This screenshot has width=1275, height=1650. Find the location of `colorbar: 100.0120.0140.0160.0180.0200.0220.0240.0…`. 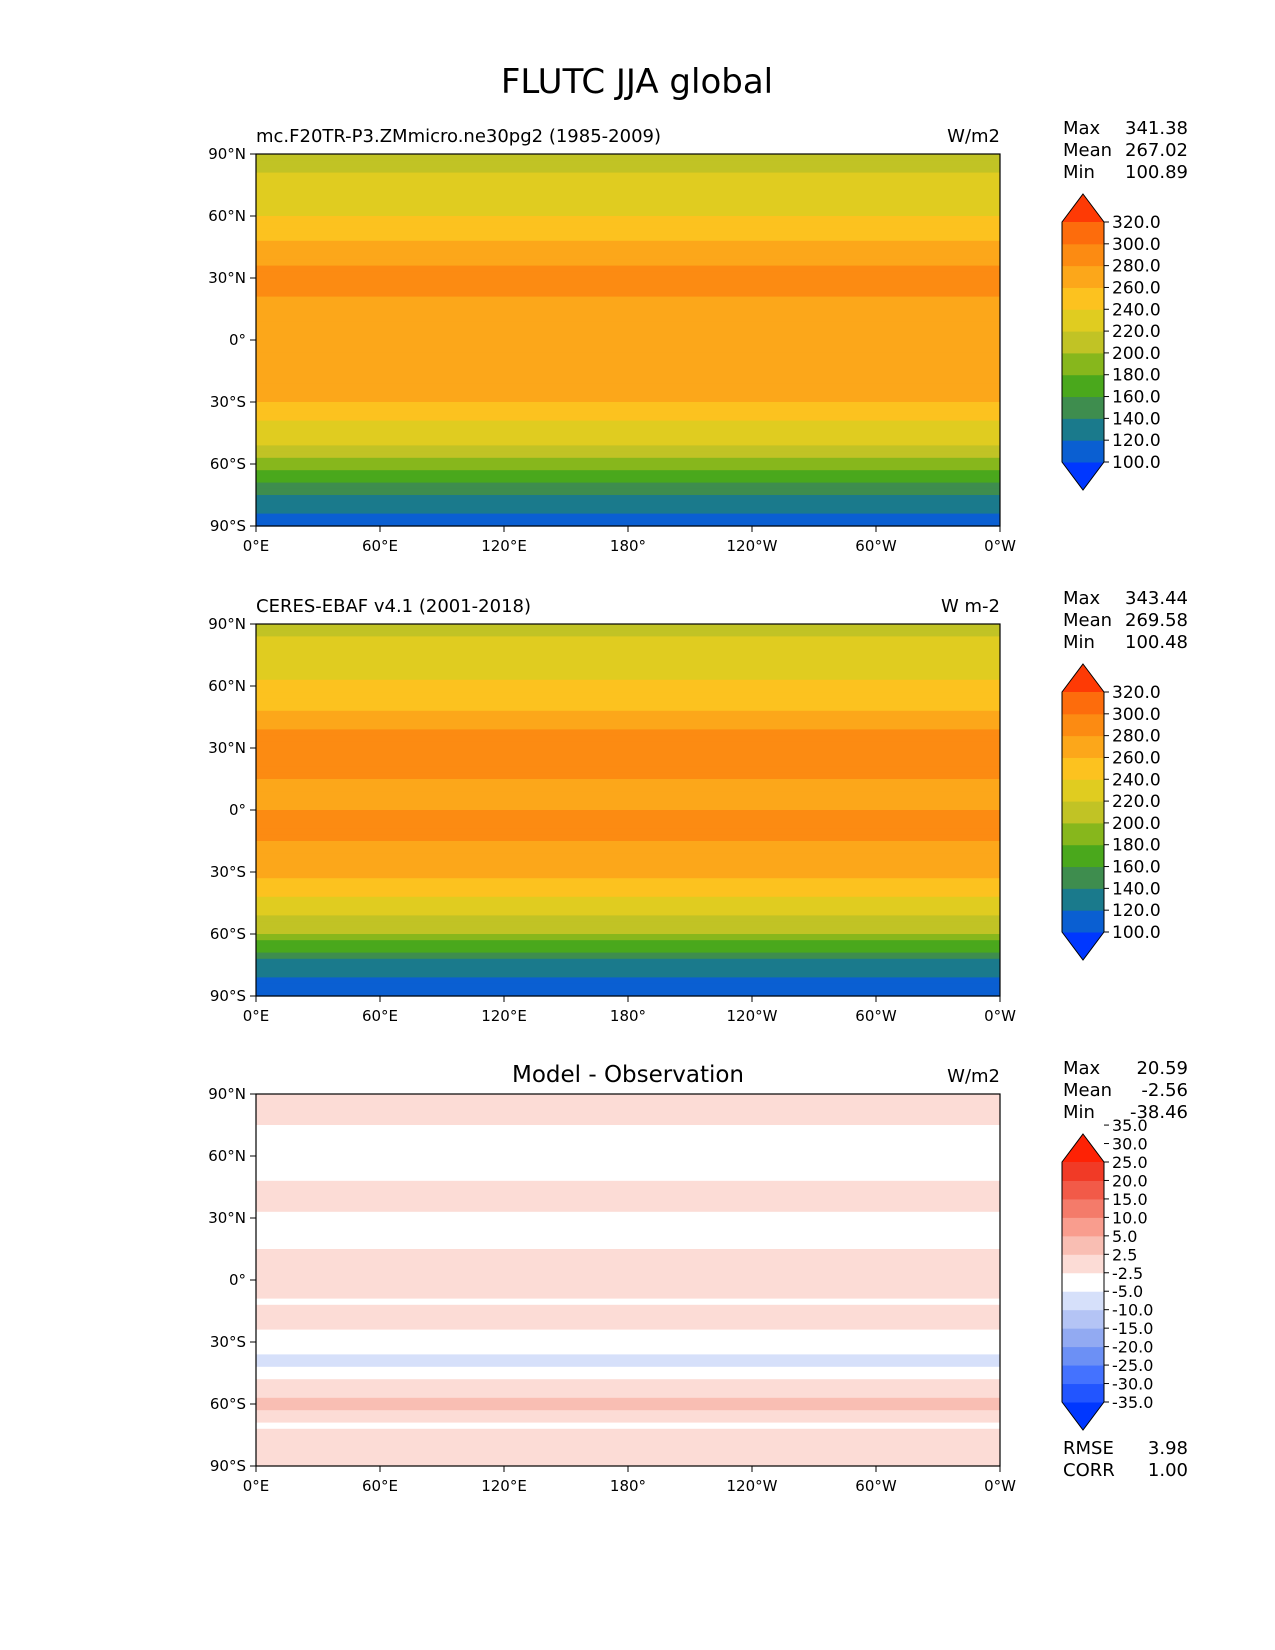

colorbar: 100.0120.0140.0160.0180.0200.0220.0240.0… is located at coordinates (1111, 342).